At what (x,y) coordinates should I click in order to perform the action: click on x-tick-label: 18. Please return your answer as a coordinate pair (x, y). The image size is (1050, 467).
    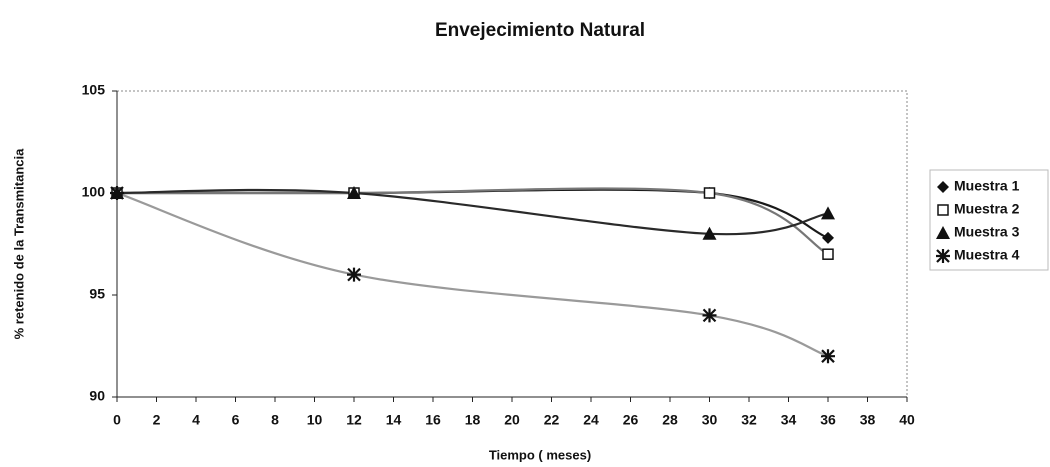
    Looking at the image, I should click on (473, 420).